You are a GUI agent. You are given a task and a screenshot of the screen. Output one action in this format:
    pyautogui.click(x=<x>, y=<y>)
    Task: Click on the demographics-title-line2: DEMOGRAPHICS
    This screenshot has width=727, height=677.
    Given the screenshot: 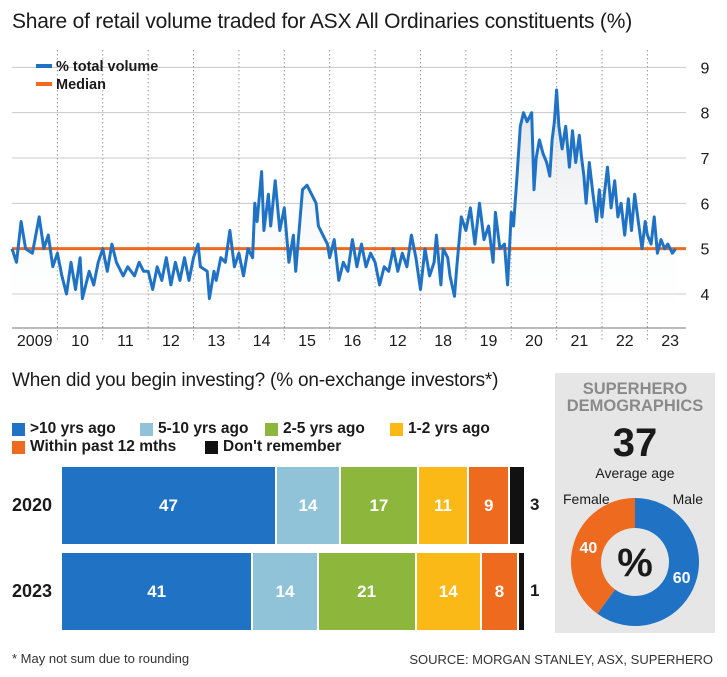 What is the action you would take?
    pyautogui.click(x=635, y=406)
    